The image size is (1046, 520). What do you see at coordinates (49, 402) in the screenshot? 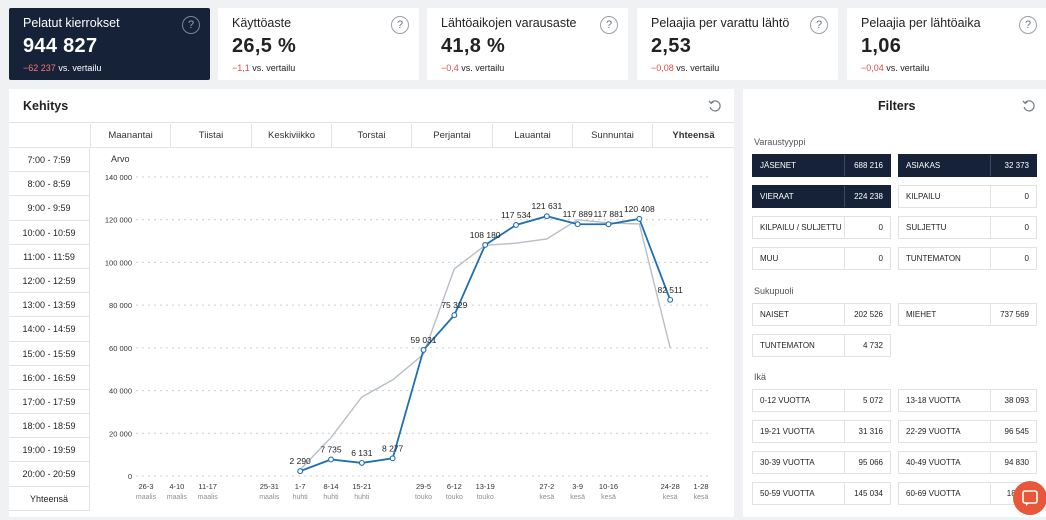
I see `hour-row: 17:00 - 17:59` at bounding box center [49, 402].